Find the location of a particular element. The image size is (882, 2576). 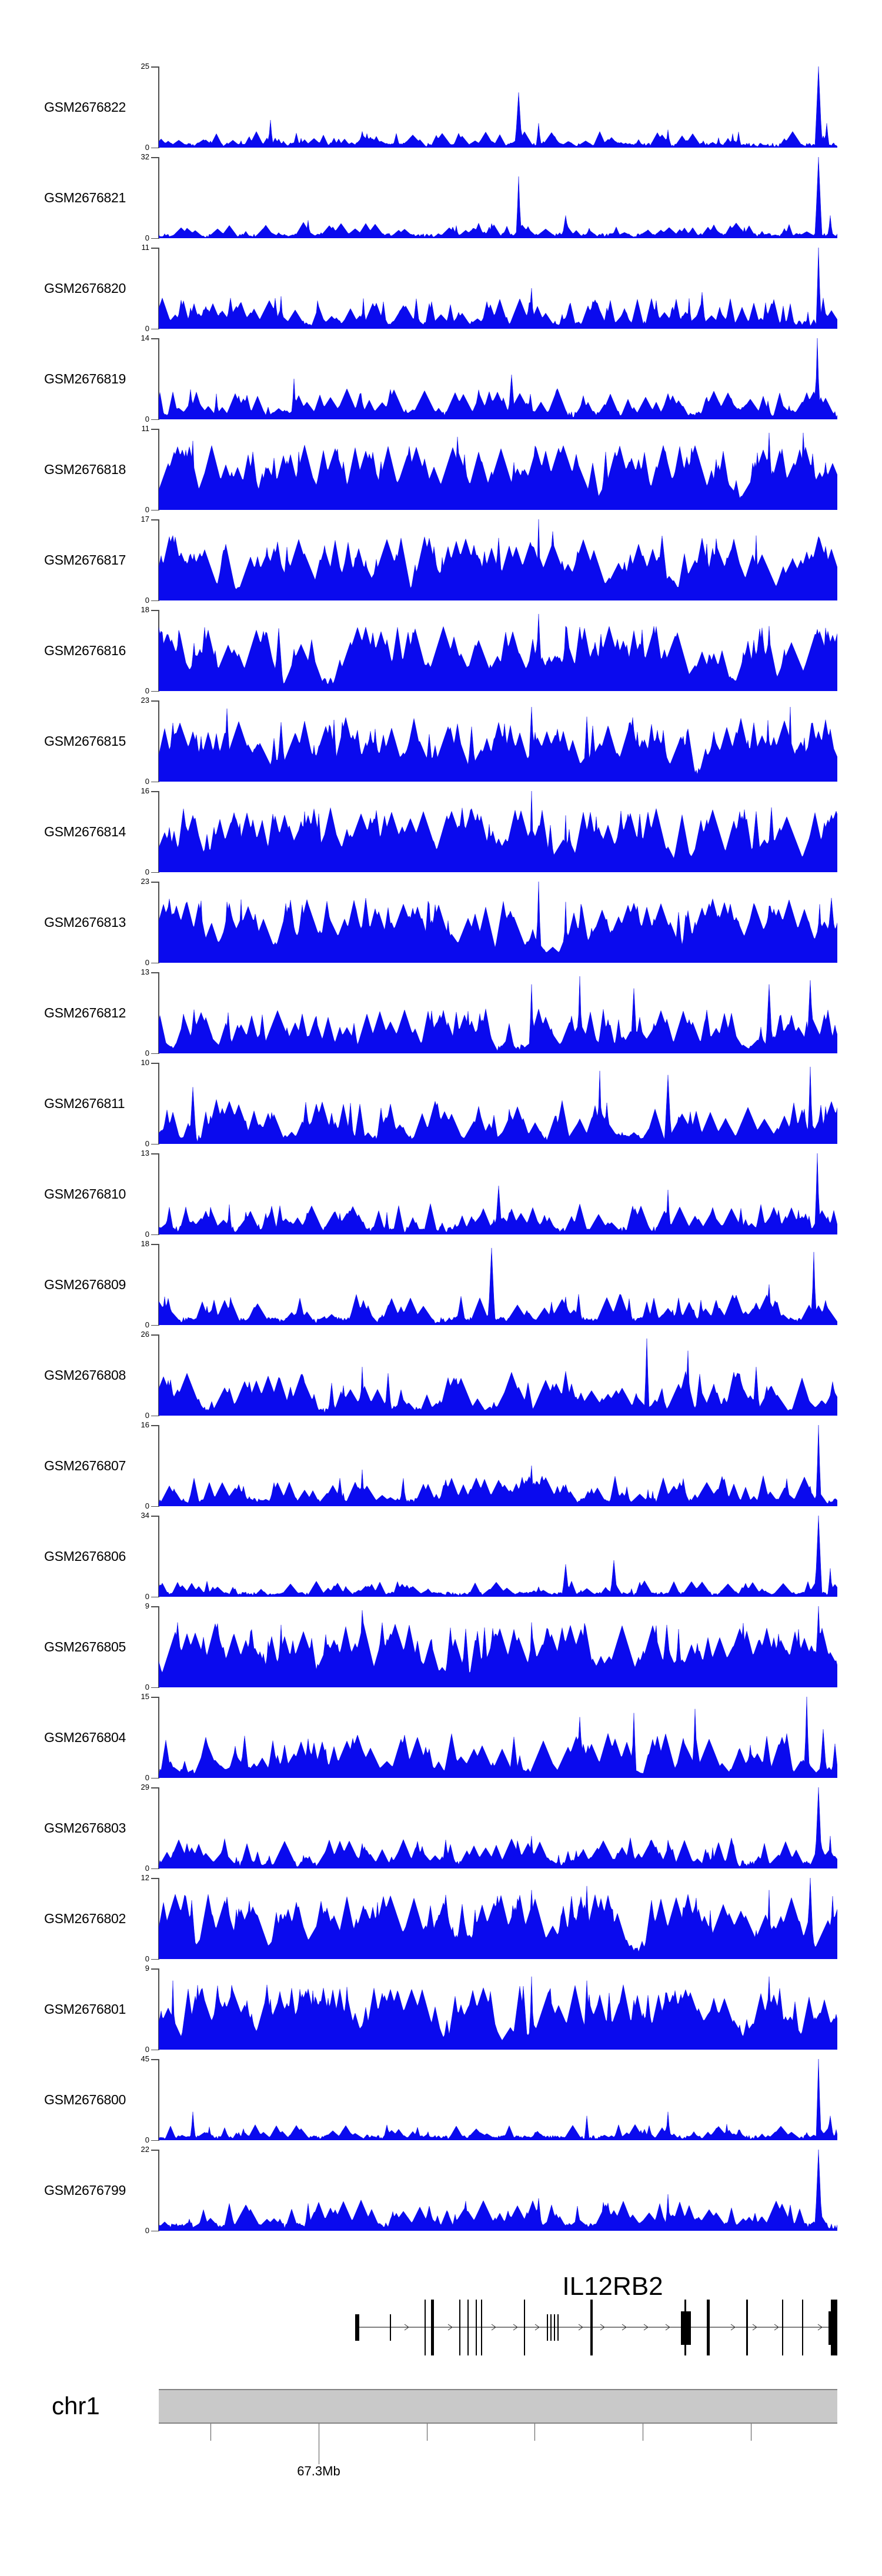

coverage-track: GSM2676808 26 0 is located at coordinates (441, 1377).